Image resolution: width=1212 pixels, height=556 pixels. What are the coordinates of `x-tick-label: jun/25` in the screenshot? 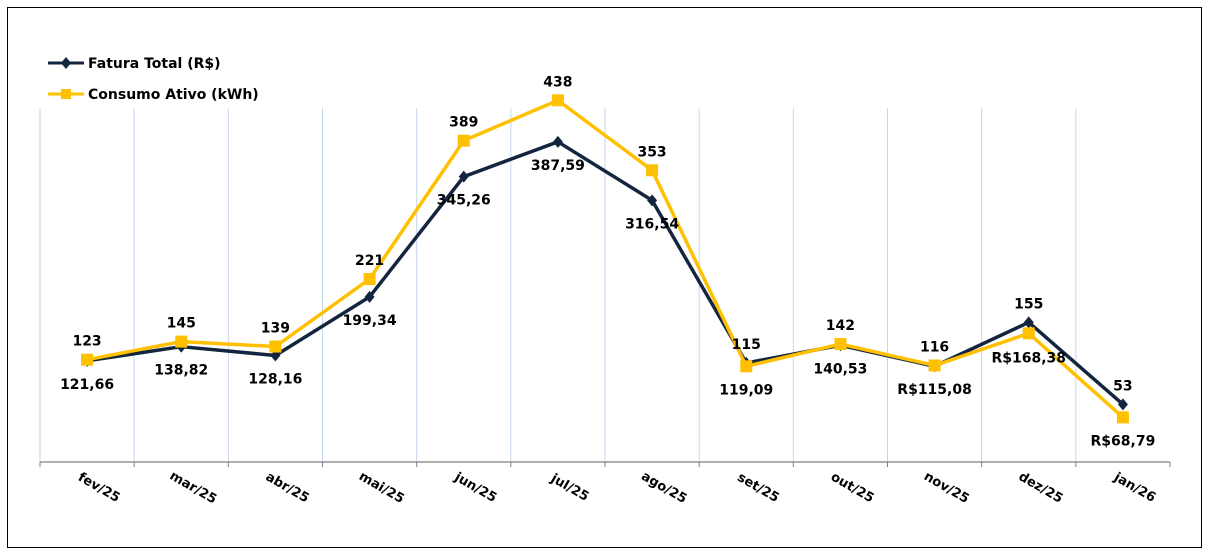 It's located at (475, 488).